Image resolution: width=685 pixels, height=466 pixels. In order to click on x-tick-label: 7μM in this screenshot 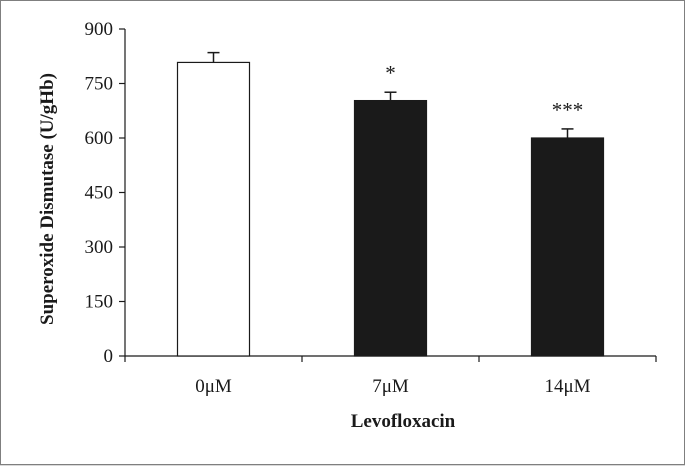, I will do `click(390, 386)`.